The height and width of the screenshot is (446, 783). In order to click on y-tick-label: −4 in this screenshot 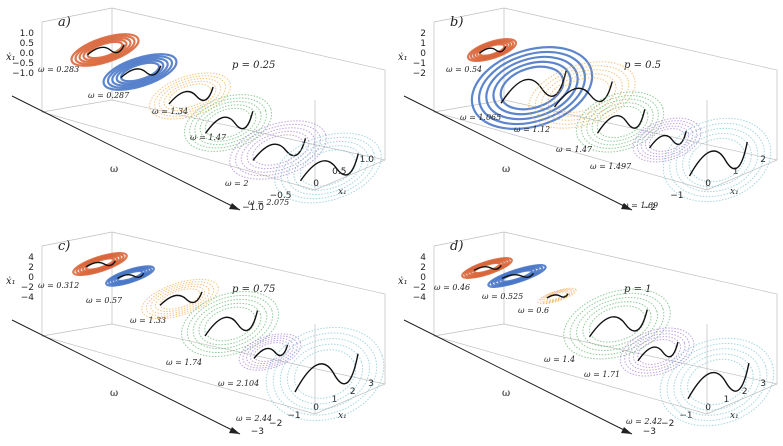, I will do `click(420, 298)`.